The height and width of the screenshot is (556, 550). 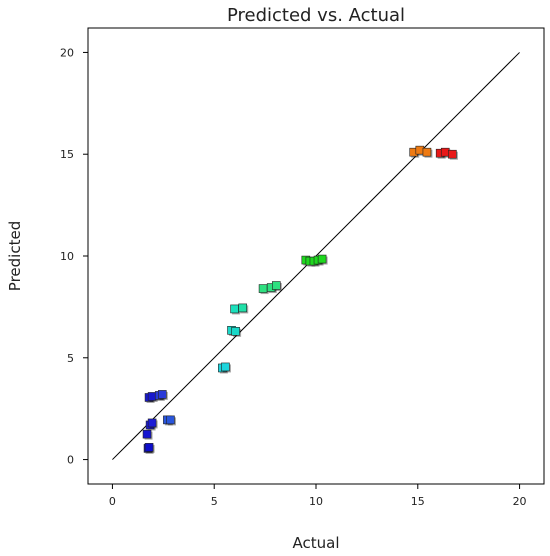 I want to click on x-axis-ticks: 0 5 10 15 20, so click(x=318, y=496).